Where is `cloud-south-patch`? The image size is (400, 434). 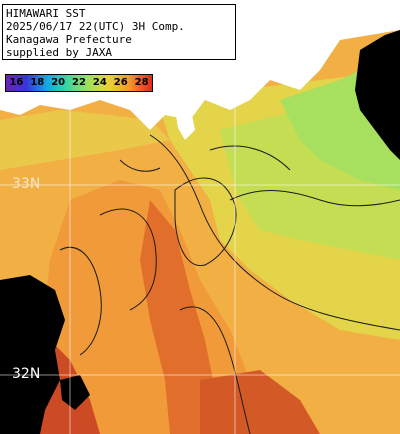 cloud-south-patch is located at coordinates (75, 392).